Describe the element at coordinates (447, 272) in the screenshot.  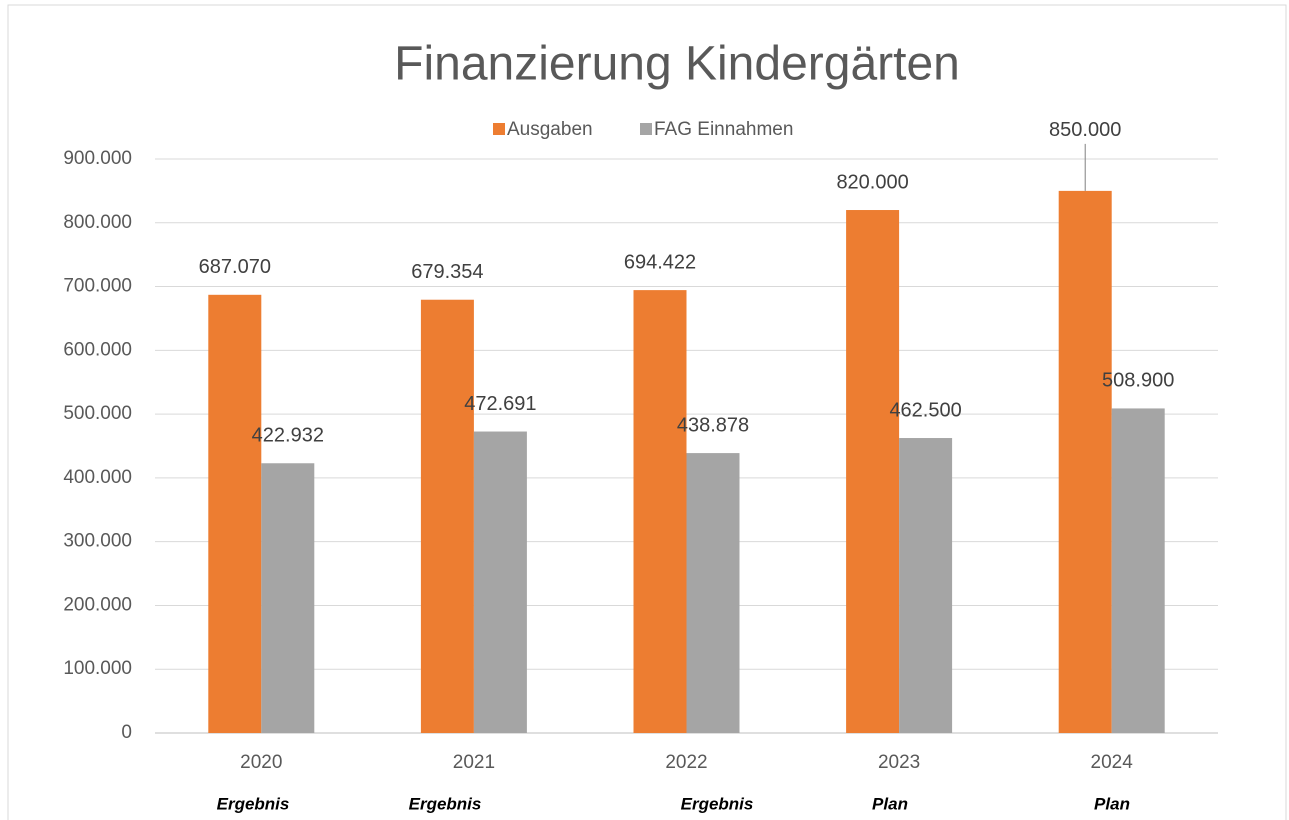
I see `data-label: 679.354` at that location.